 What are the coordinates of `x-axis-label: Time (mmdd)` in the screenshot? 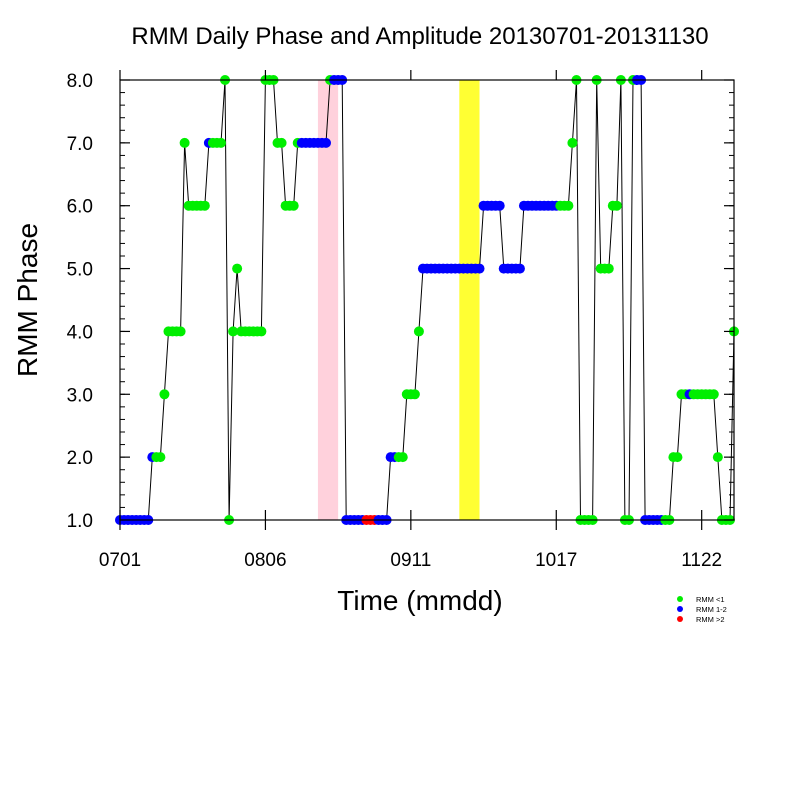 It's located at (419, 600).